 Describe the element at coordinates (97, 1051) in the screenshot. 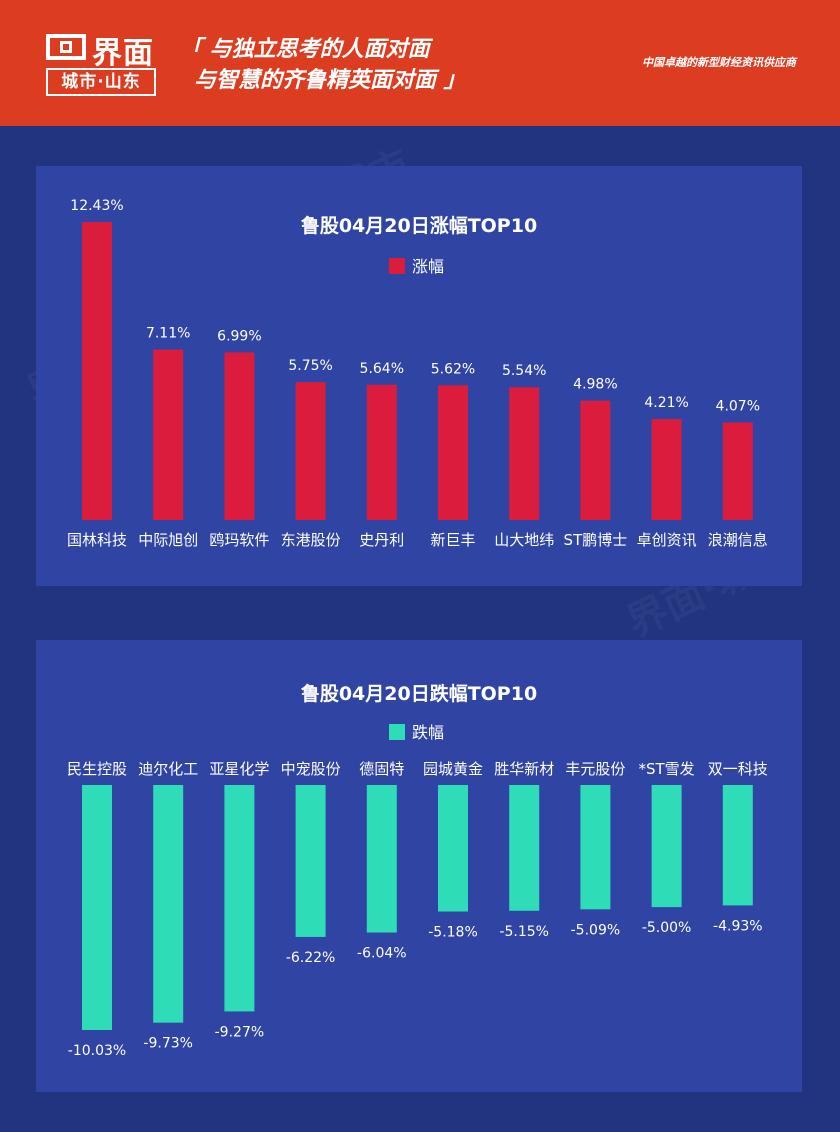

I see `data-label: -10.03%` at that location.